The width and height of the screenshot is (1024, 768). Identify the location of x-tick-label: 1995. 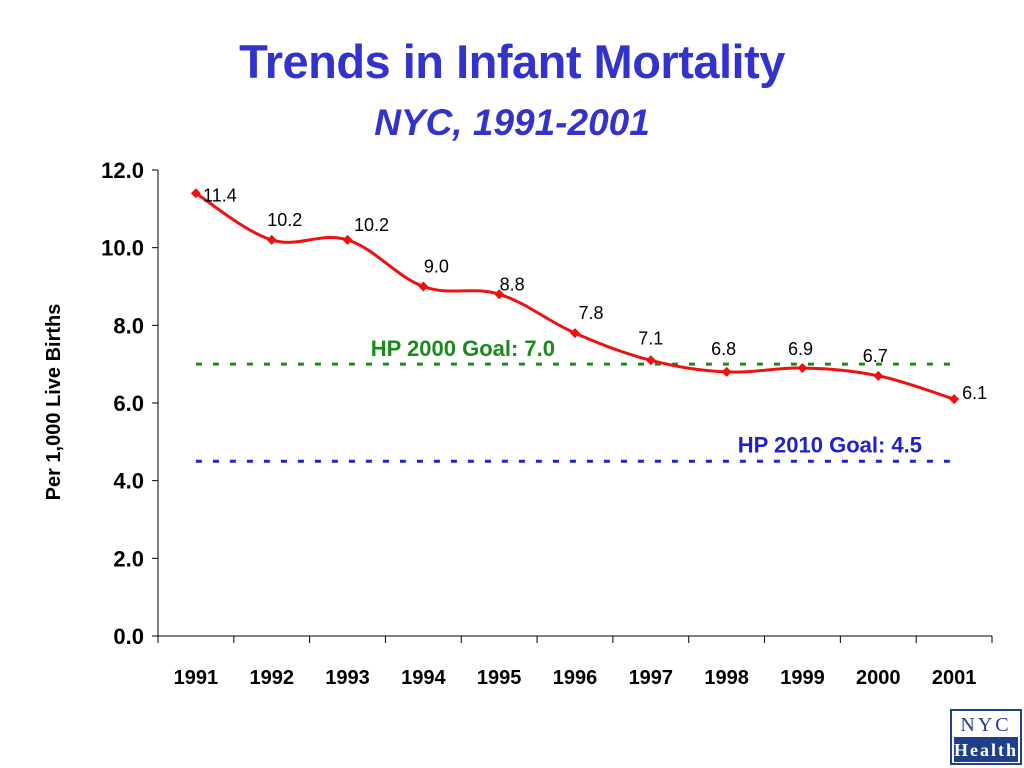
(499, 678).